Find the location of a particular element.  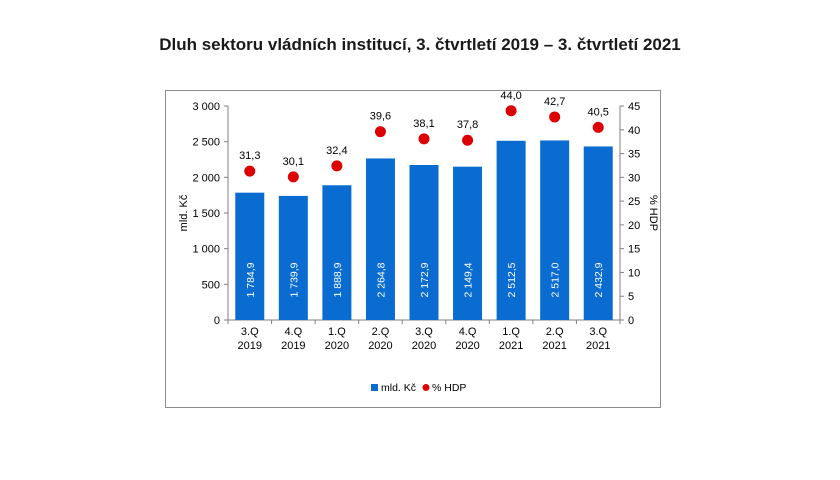

y-tick-label-right: 40 is located at coordinates (634, 131).